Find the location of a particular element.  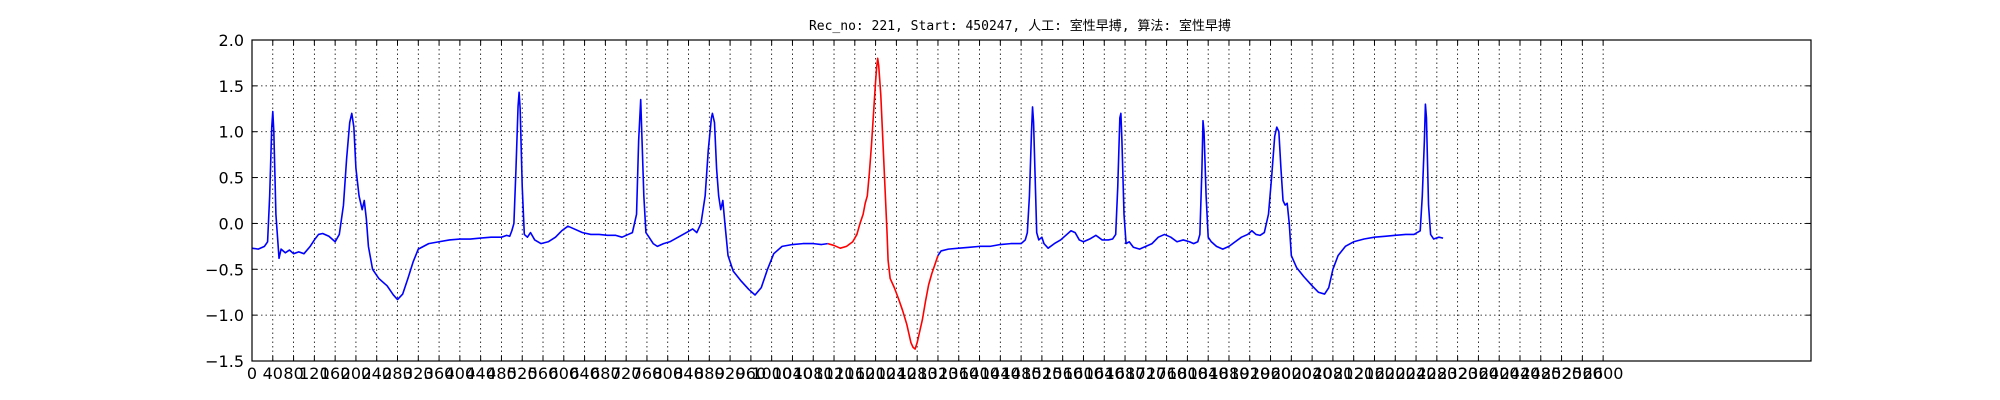

y-tick-label: −1.5 is located at coordinates (224, 361).